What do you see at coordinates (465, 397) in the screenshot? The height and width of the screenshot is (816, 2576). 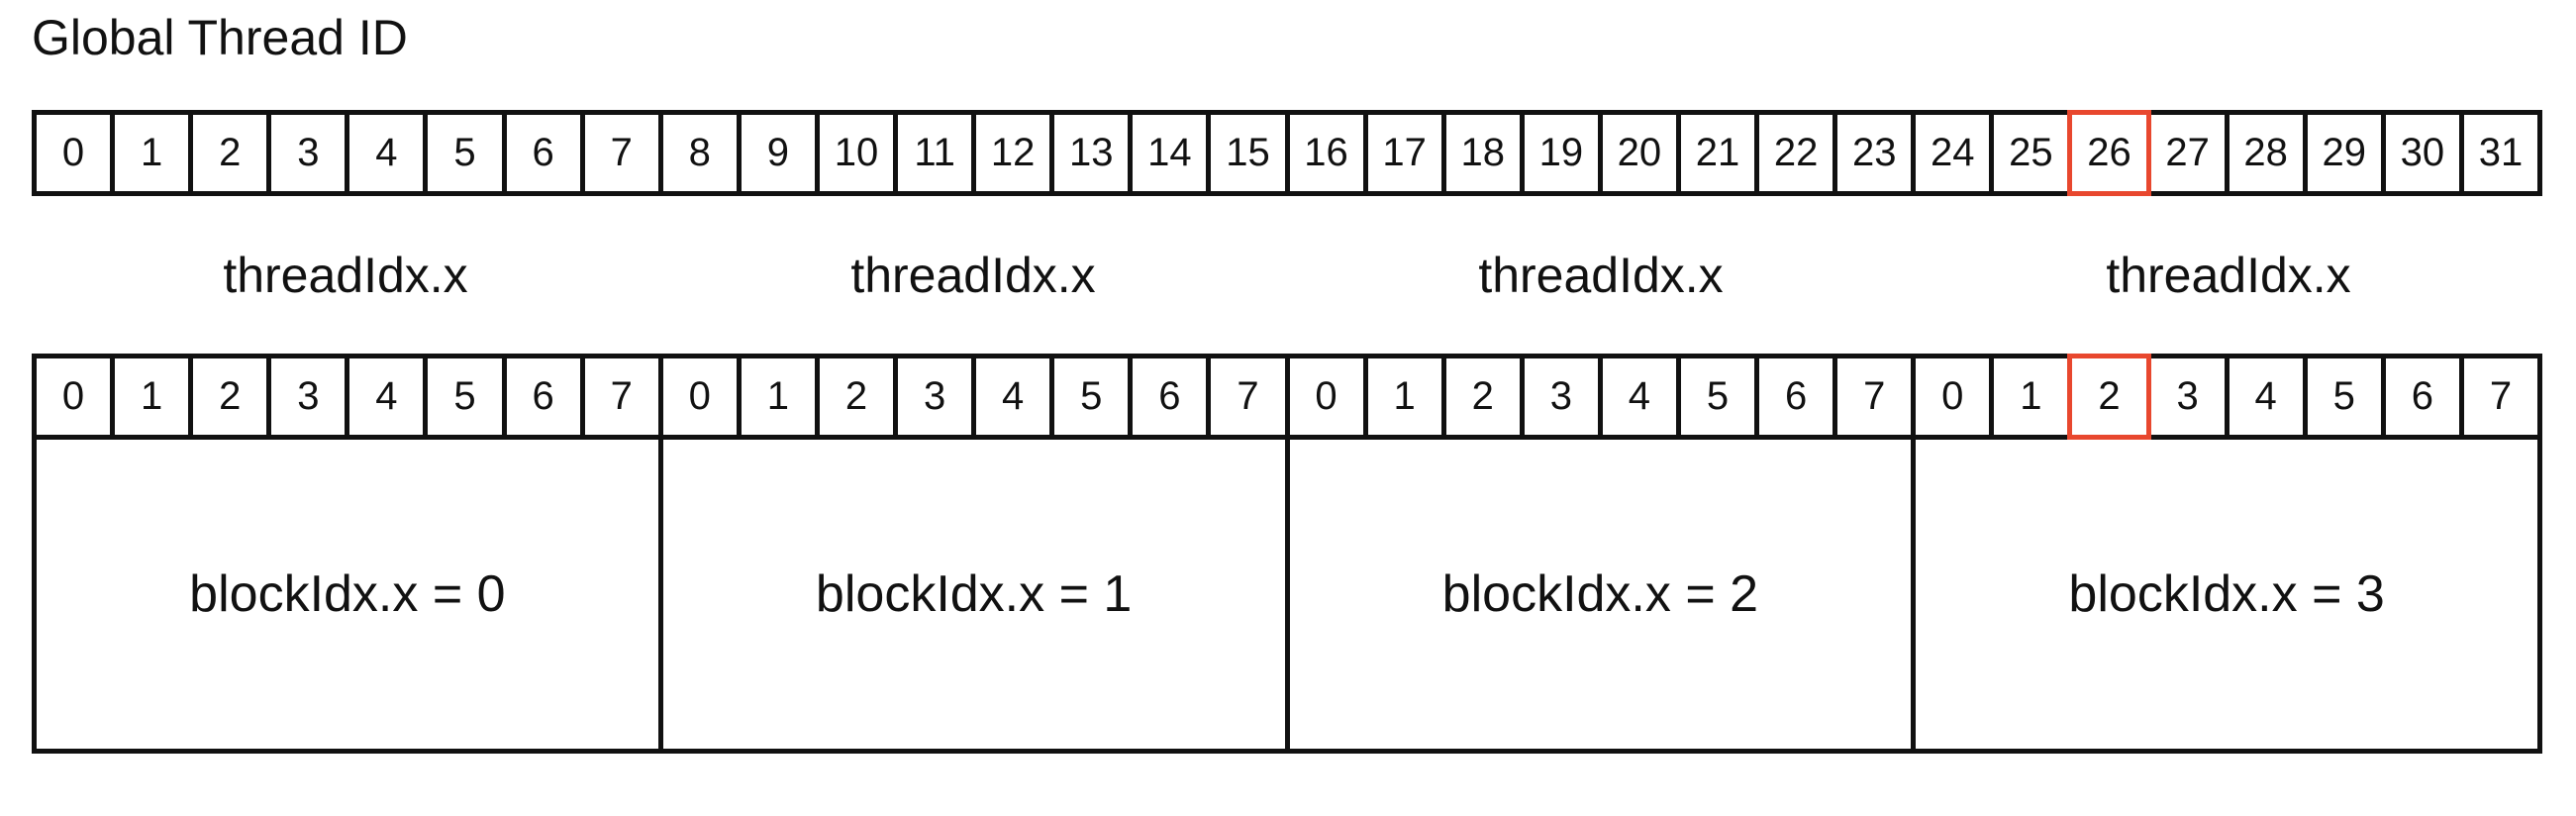 I see `thread-idx-cell-5: 5` at bounding box center [465, 397].